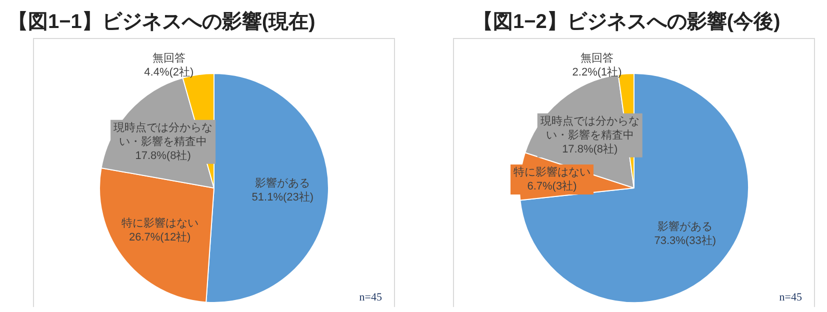 Image resolution: width=827 pixels, height=312 pixels. Describe the element at coordinates (283, 197) in the screenshot. I see `data-label: 51.1%(23社)` at that location.